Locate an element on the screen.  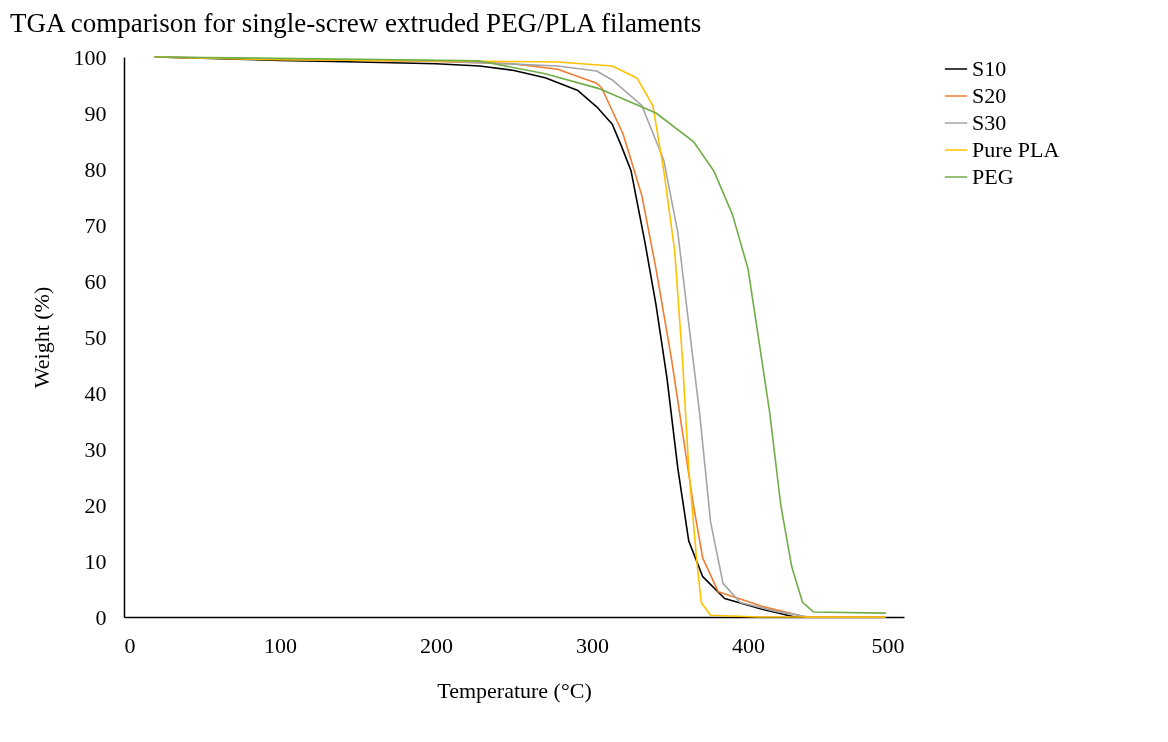
y-tick-label: 40 is located at coordinates (95, 393).